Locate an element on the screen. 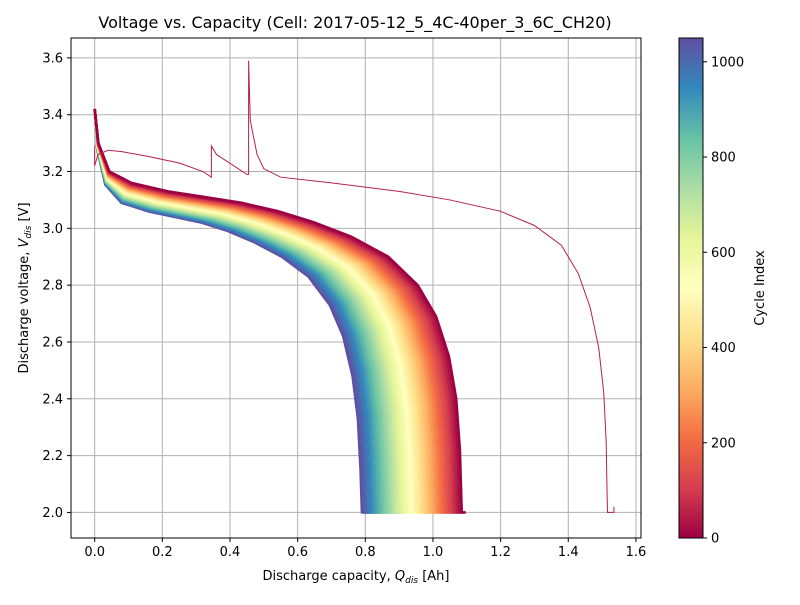  x-axis-title: Discharge capacity, Qdis [Ah] is located at coordinates (356, 577).